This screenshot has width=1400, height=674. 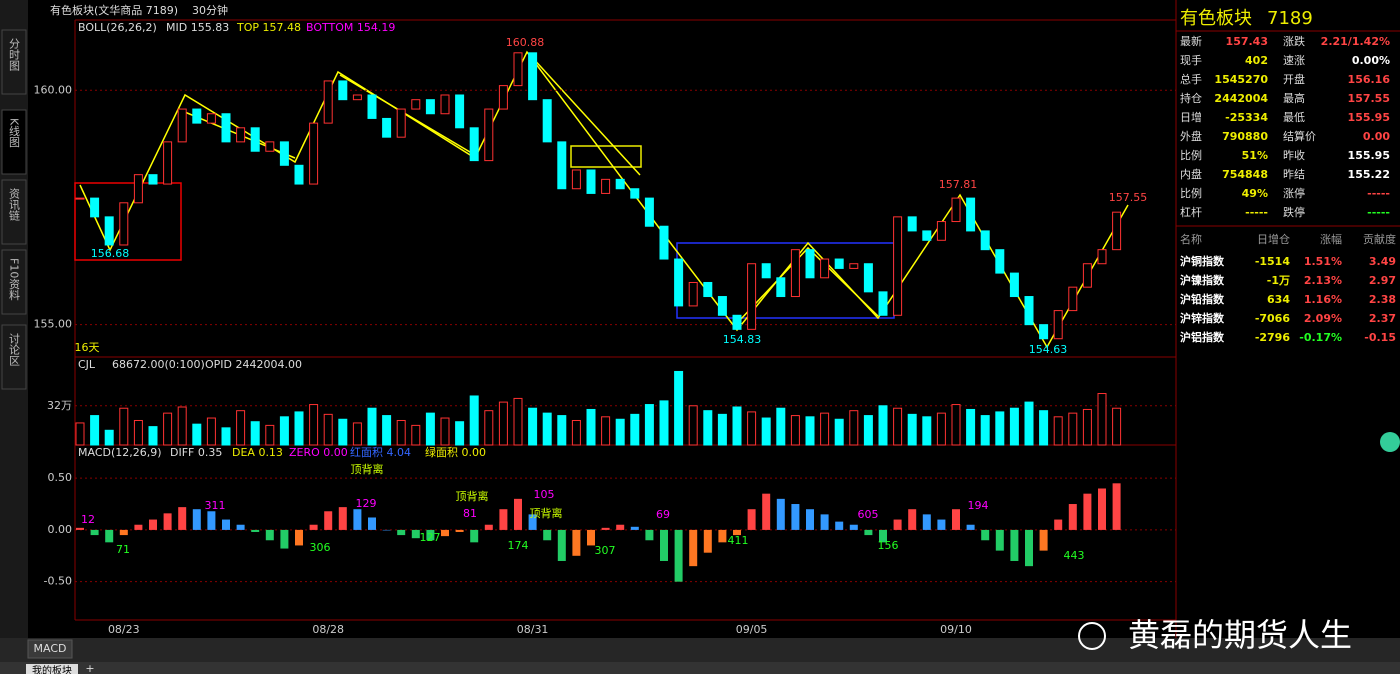 I want to click on y-tick-label: 160.00, so click(x=53, y=89).